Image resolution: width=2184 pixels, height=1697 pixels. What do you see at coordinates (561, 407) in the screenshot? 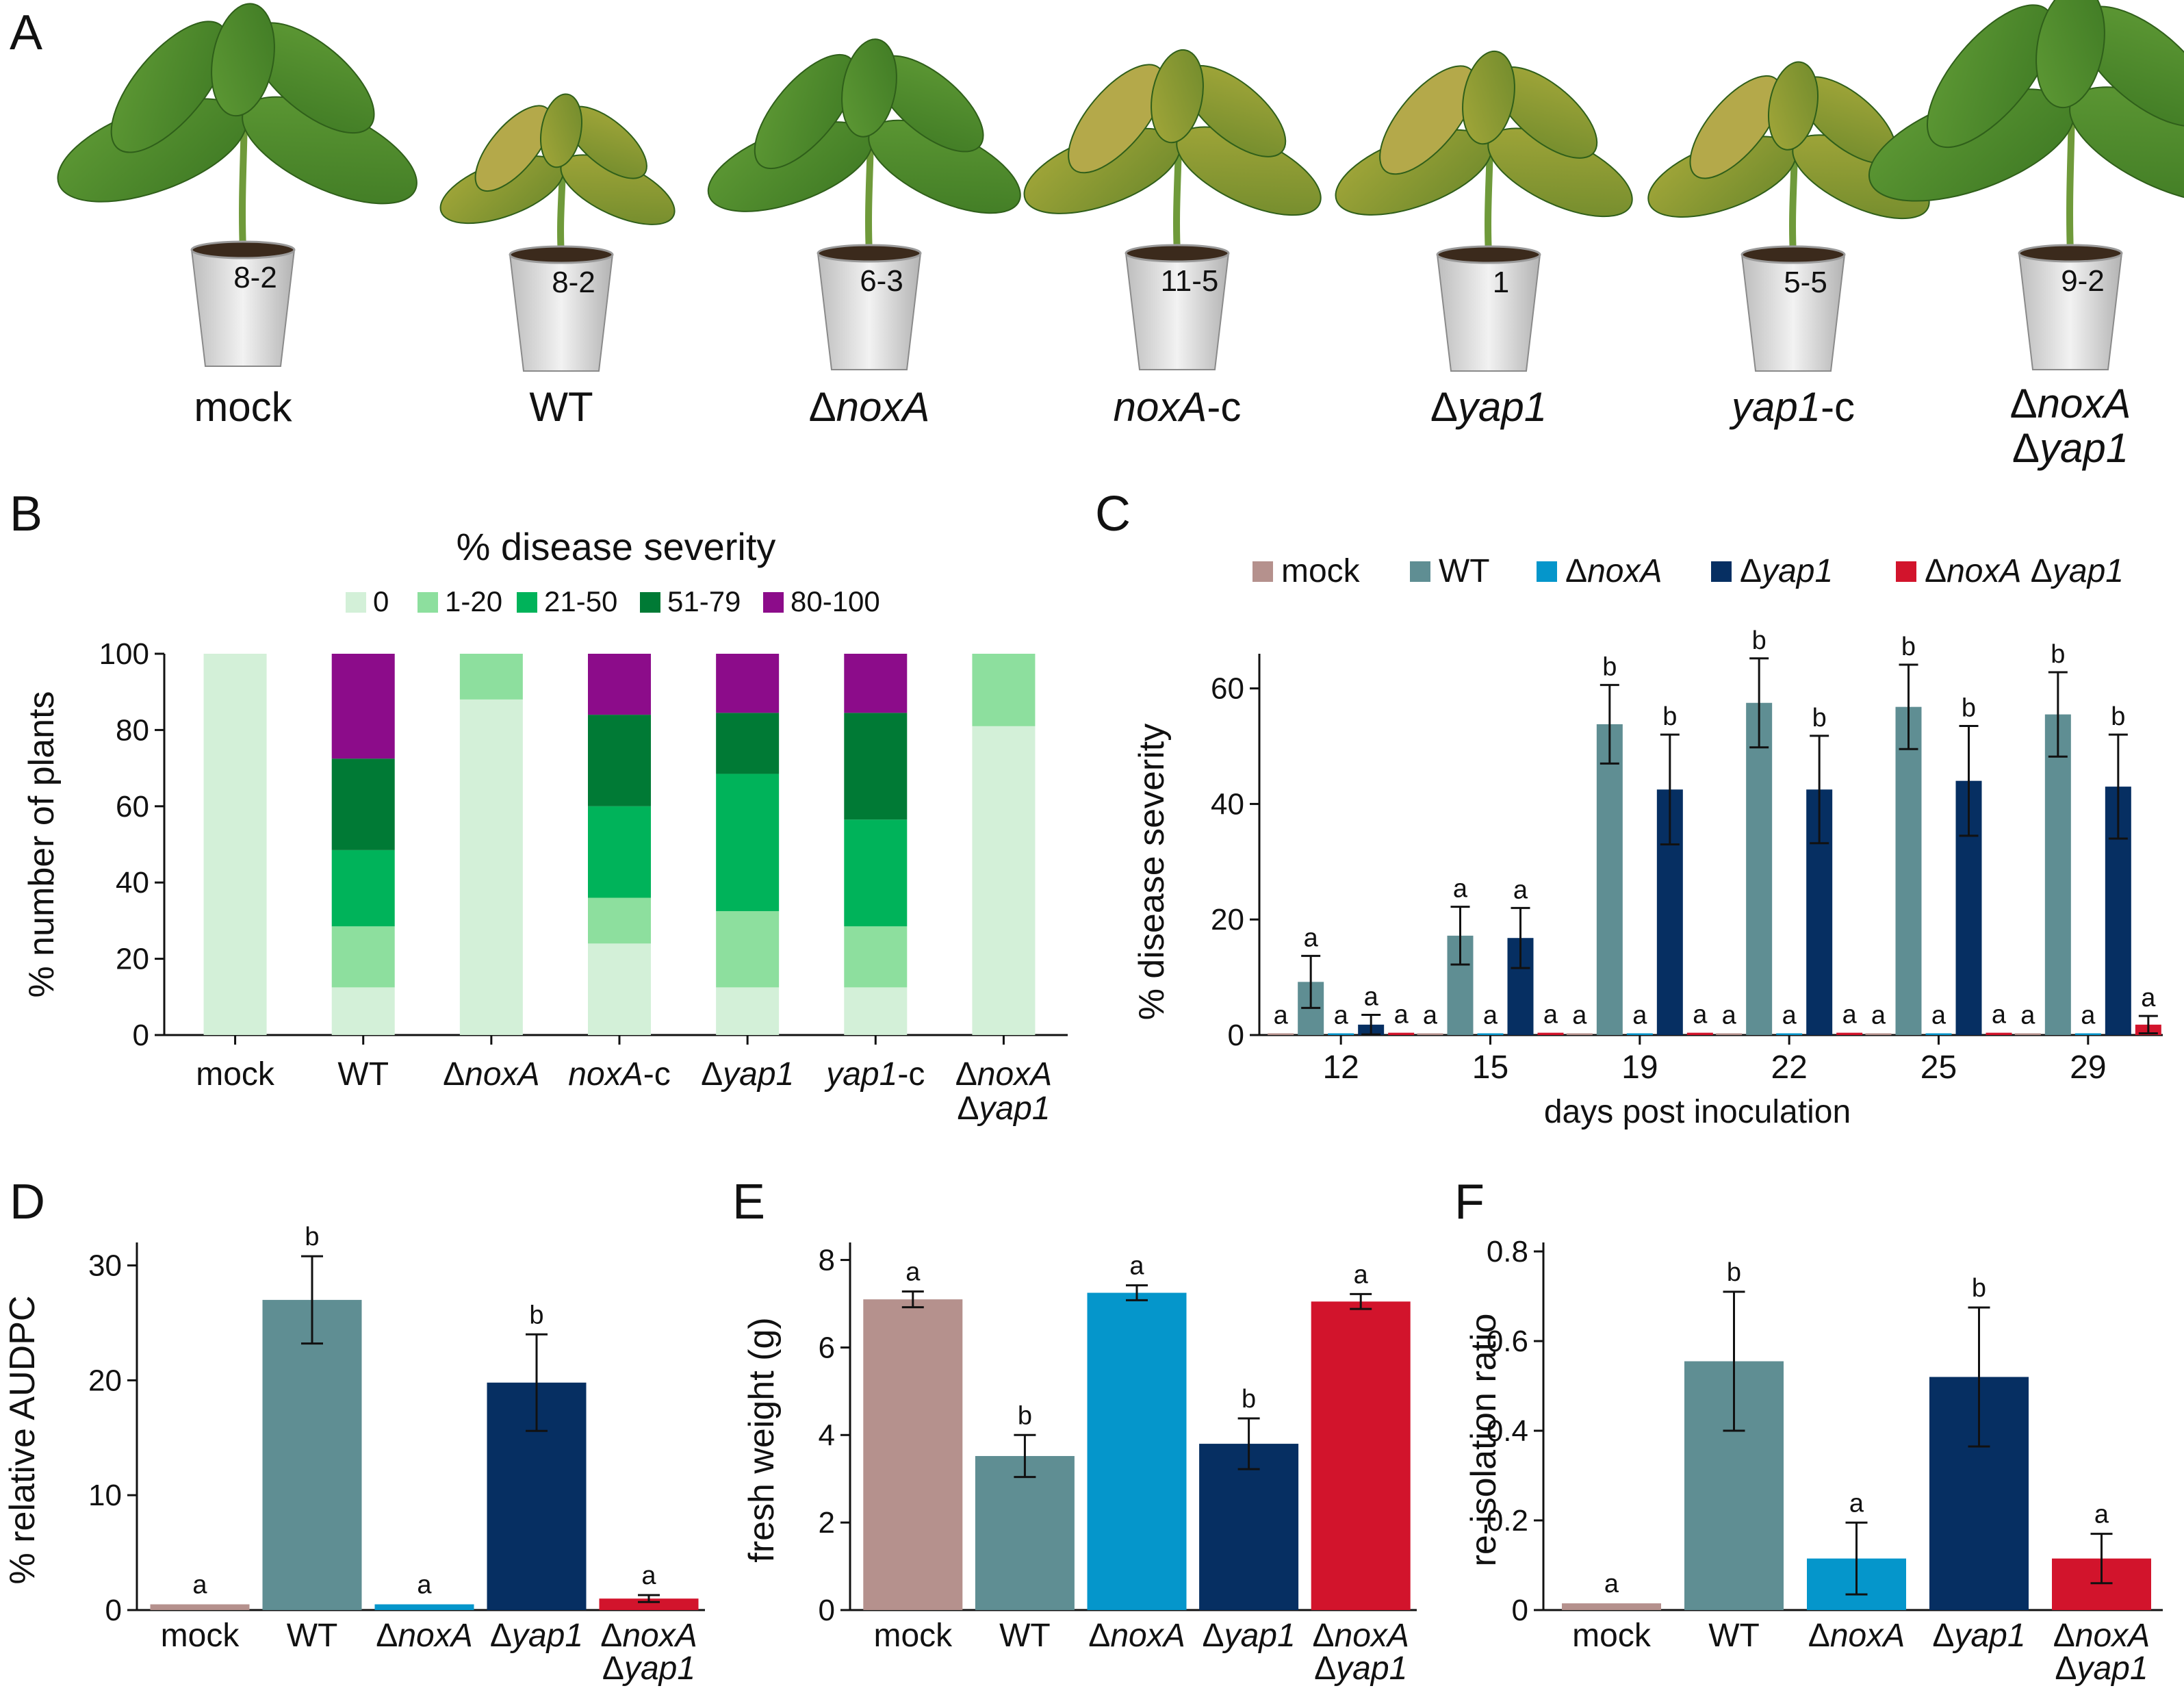
I see `plant-label-2: WT` at bounding box center [561, 407].